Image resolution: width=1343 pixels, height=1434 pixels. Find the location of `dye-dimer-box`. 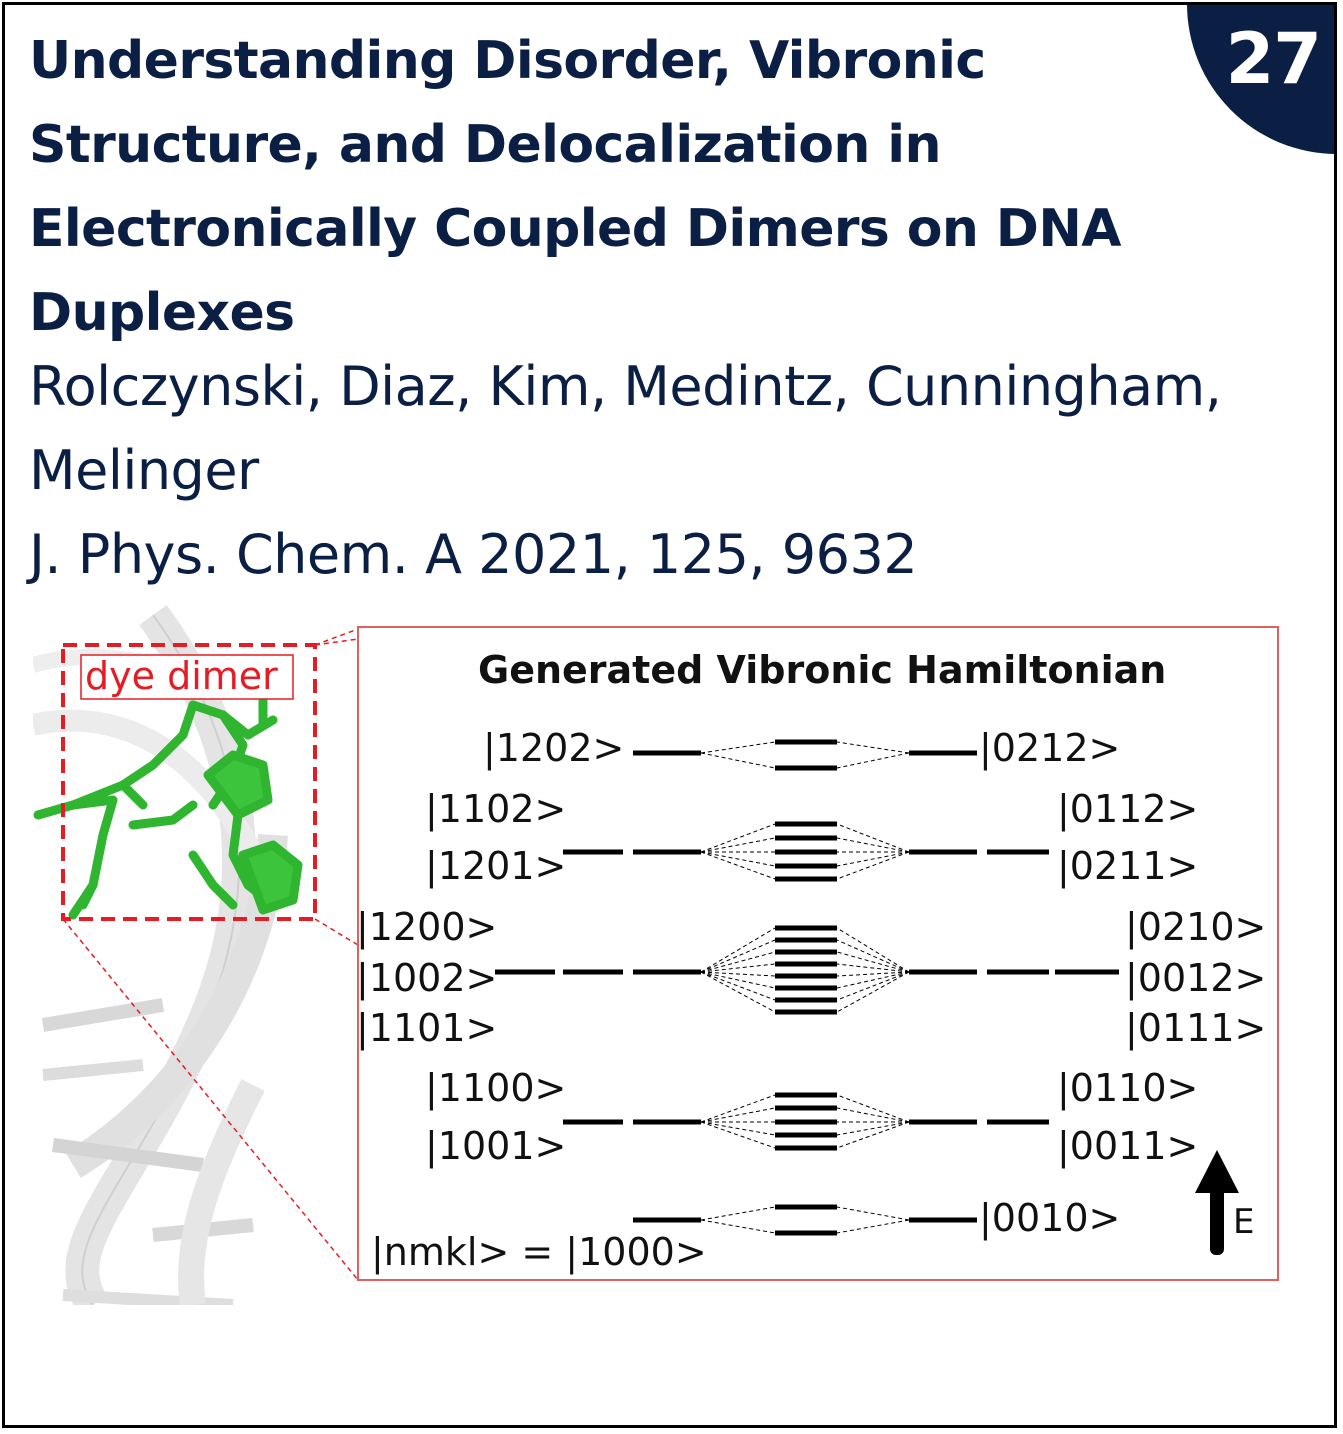

dye-dimer-box is located at coordinates (189, 782).